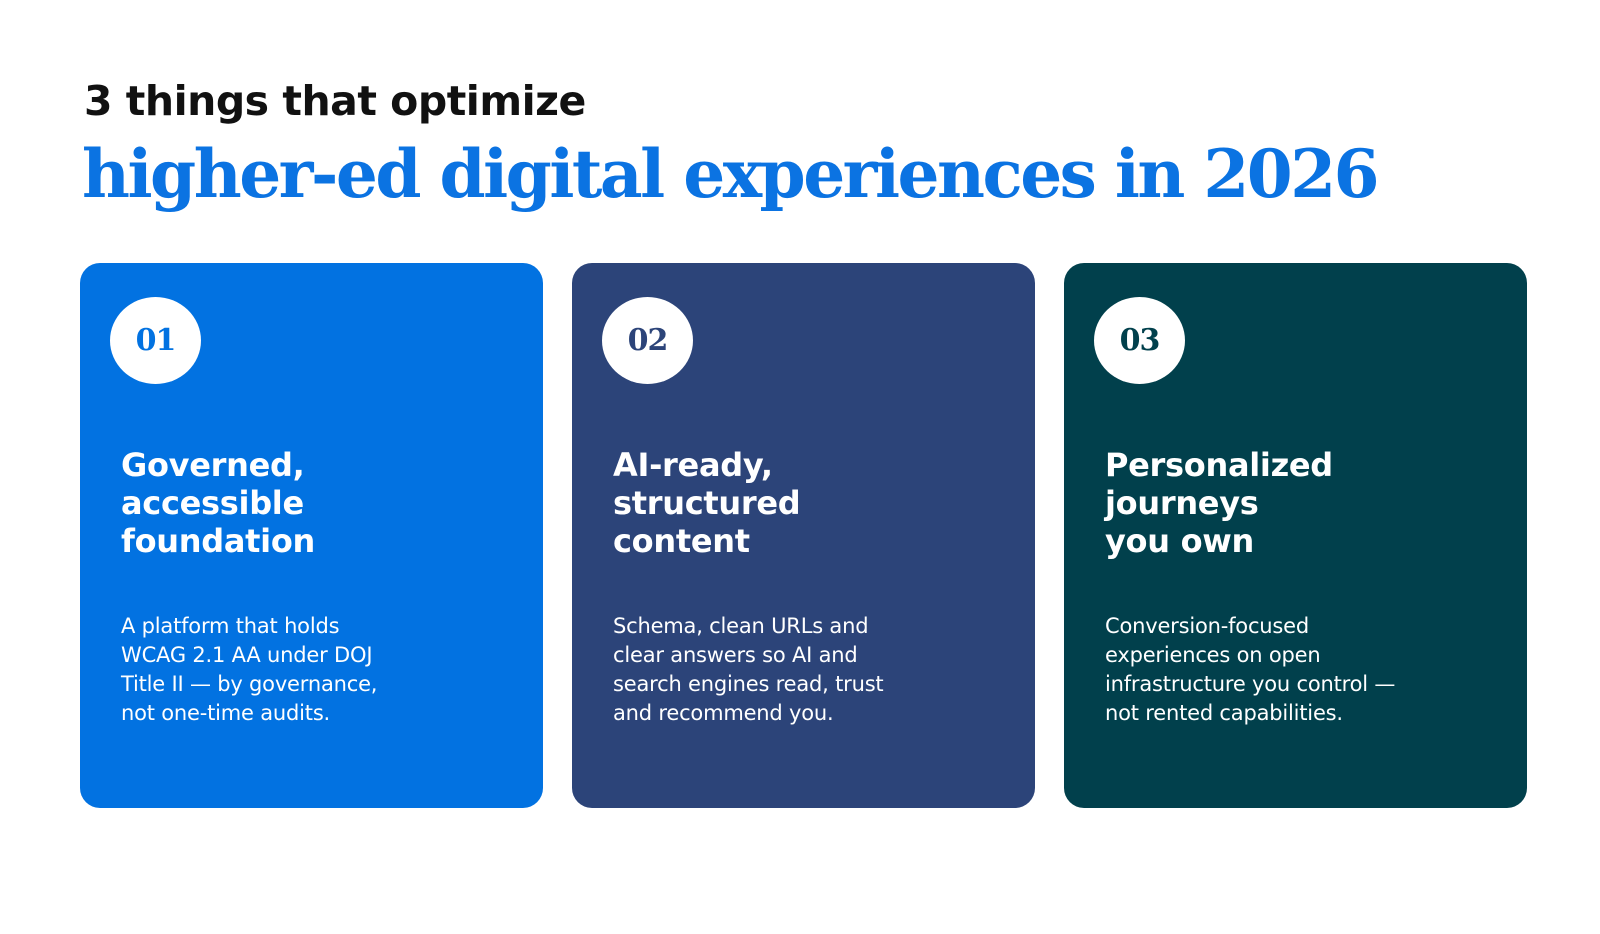 The width and height of the screenshot is (1600, 934). Describe the element at coordinates (155, 340) in the screenshot. I see `card-number-badge: 01` at that location.